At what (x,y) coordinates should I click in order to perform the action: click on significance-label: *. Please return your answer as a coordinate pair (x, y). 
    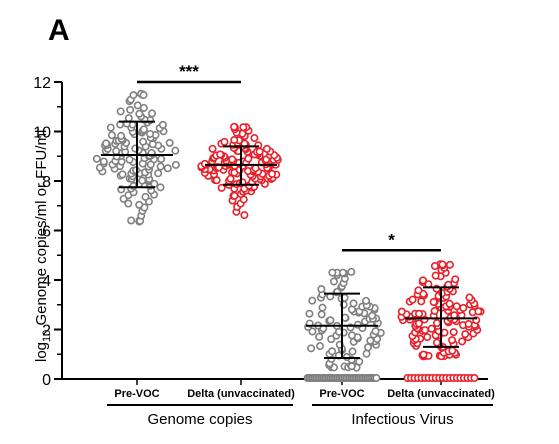
    Looking at the image, I should click on (391, 239).